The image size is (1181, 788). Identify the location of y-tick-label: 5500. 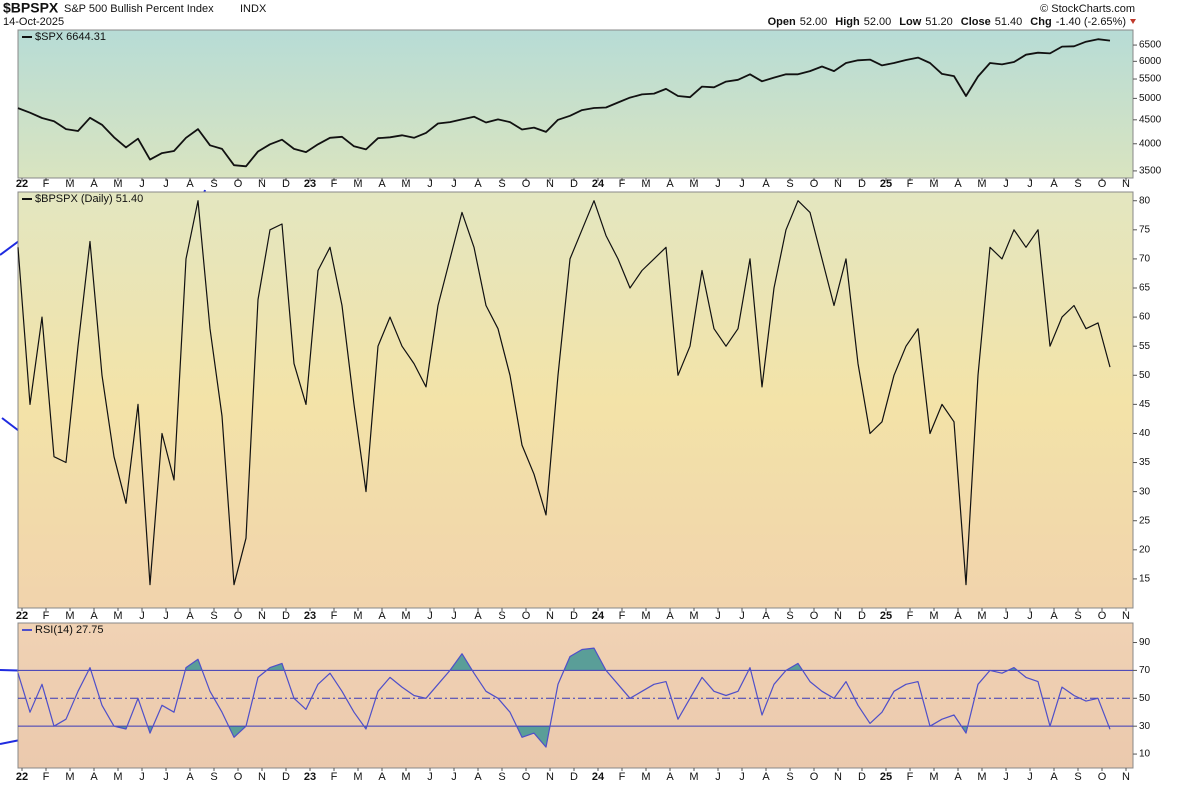
(1150, 79).